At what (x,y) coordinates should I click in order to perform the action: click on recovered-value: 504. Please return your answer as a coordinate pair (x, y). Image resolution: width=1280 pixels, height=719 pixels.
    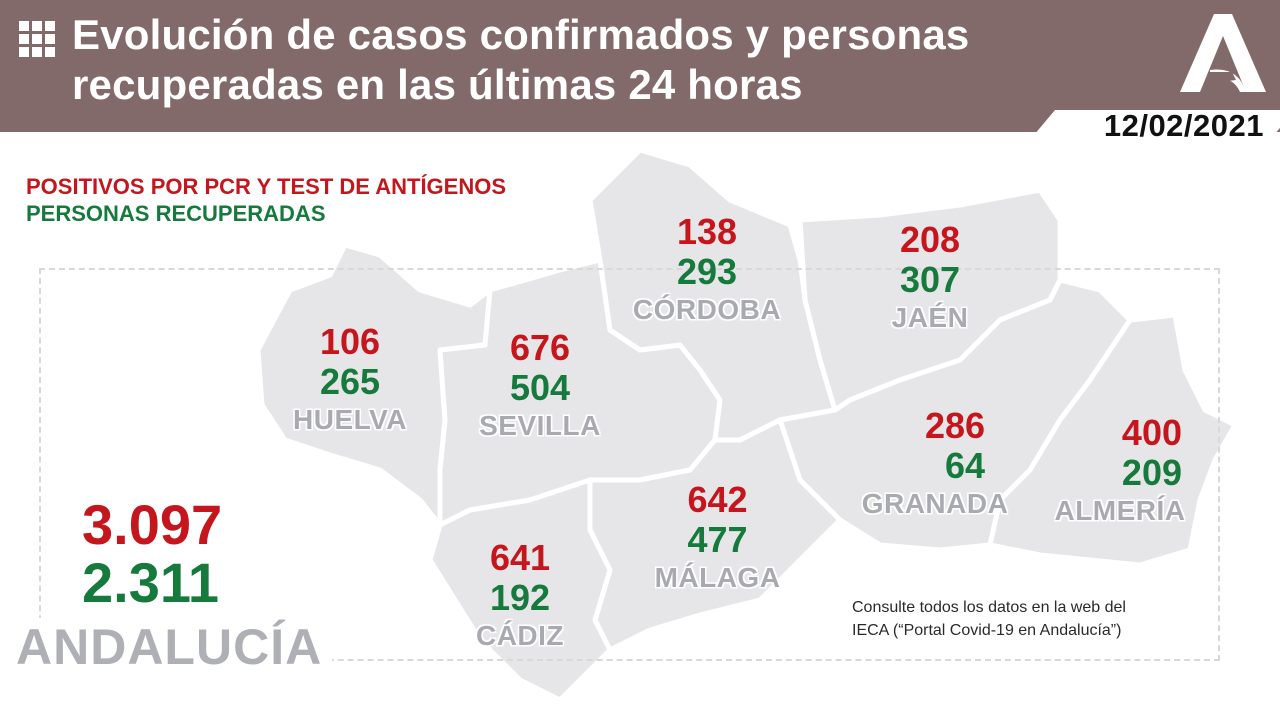
    Looking at the image, I should click on (540, 387).